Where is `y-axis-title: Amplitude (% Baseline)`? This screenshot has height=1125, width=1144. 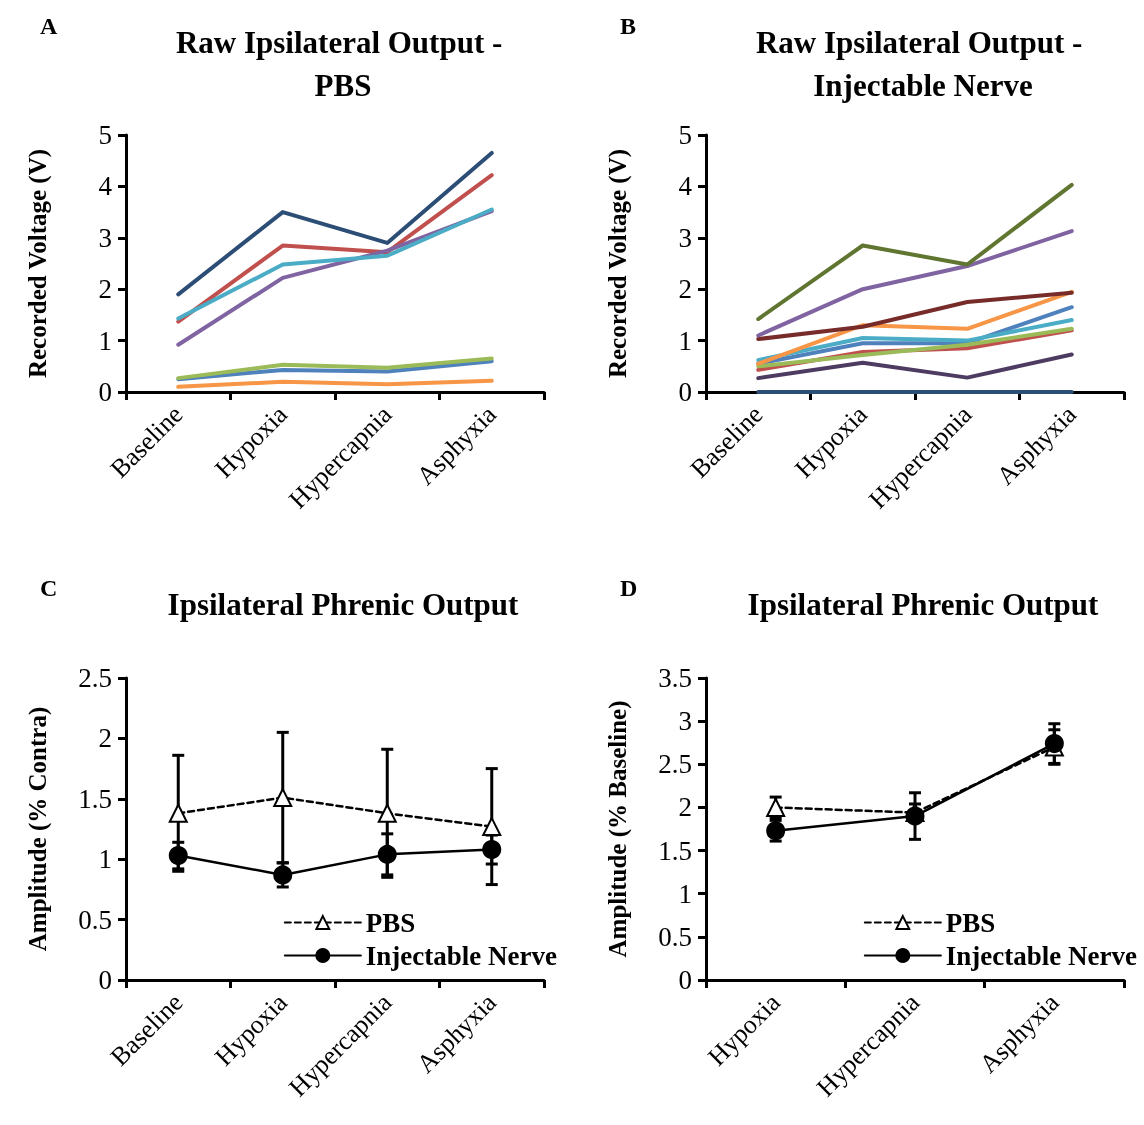 y-axis-title: Amplitude (% Baseline) is located at coordinates (618, 829).